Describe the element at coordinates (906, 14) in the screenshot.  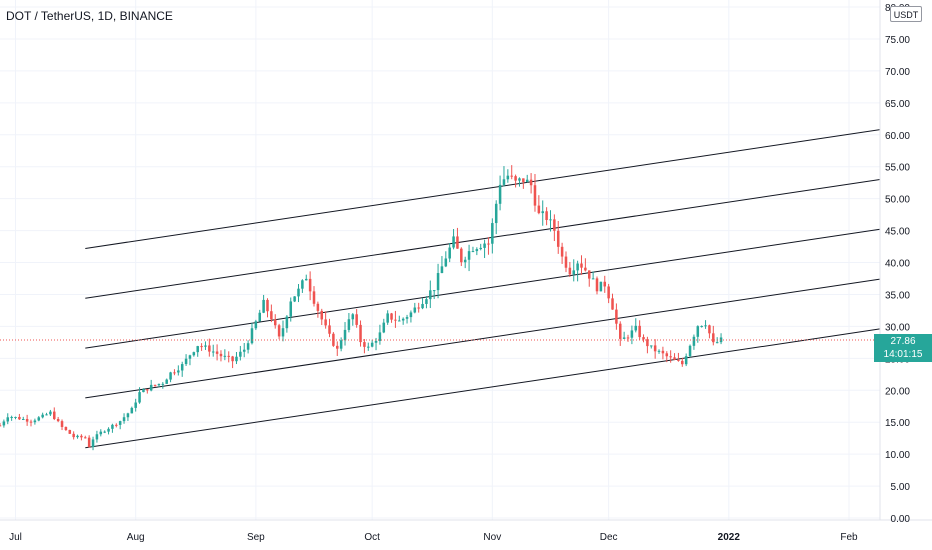
I see `currency-selector: USDT` at that location.